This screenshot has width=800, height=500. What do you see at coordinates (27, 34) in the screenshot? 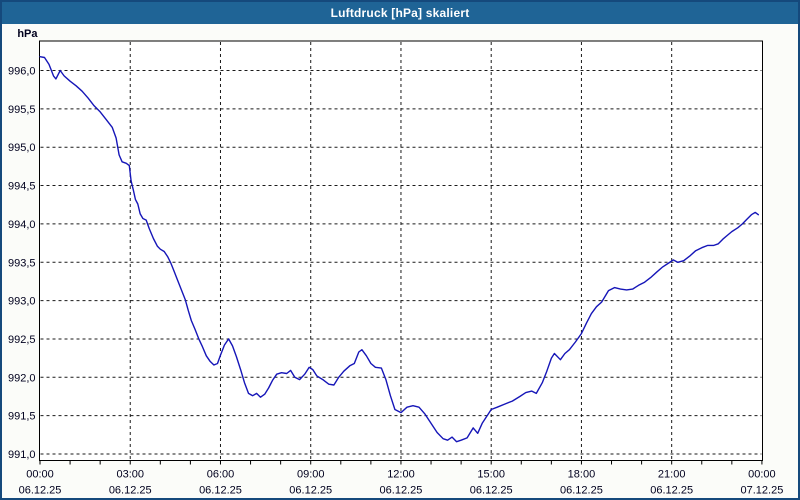
I see `y-axis-unit-label: hPa` at bounding box center [27, 34].